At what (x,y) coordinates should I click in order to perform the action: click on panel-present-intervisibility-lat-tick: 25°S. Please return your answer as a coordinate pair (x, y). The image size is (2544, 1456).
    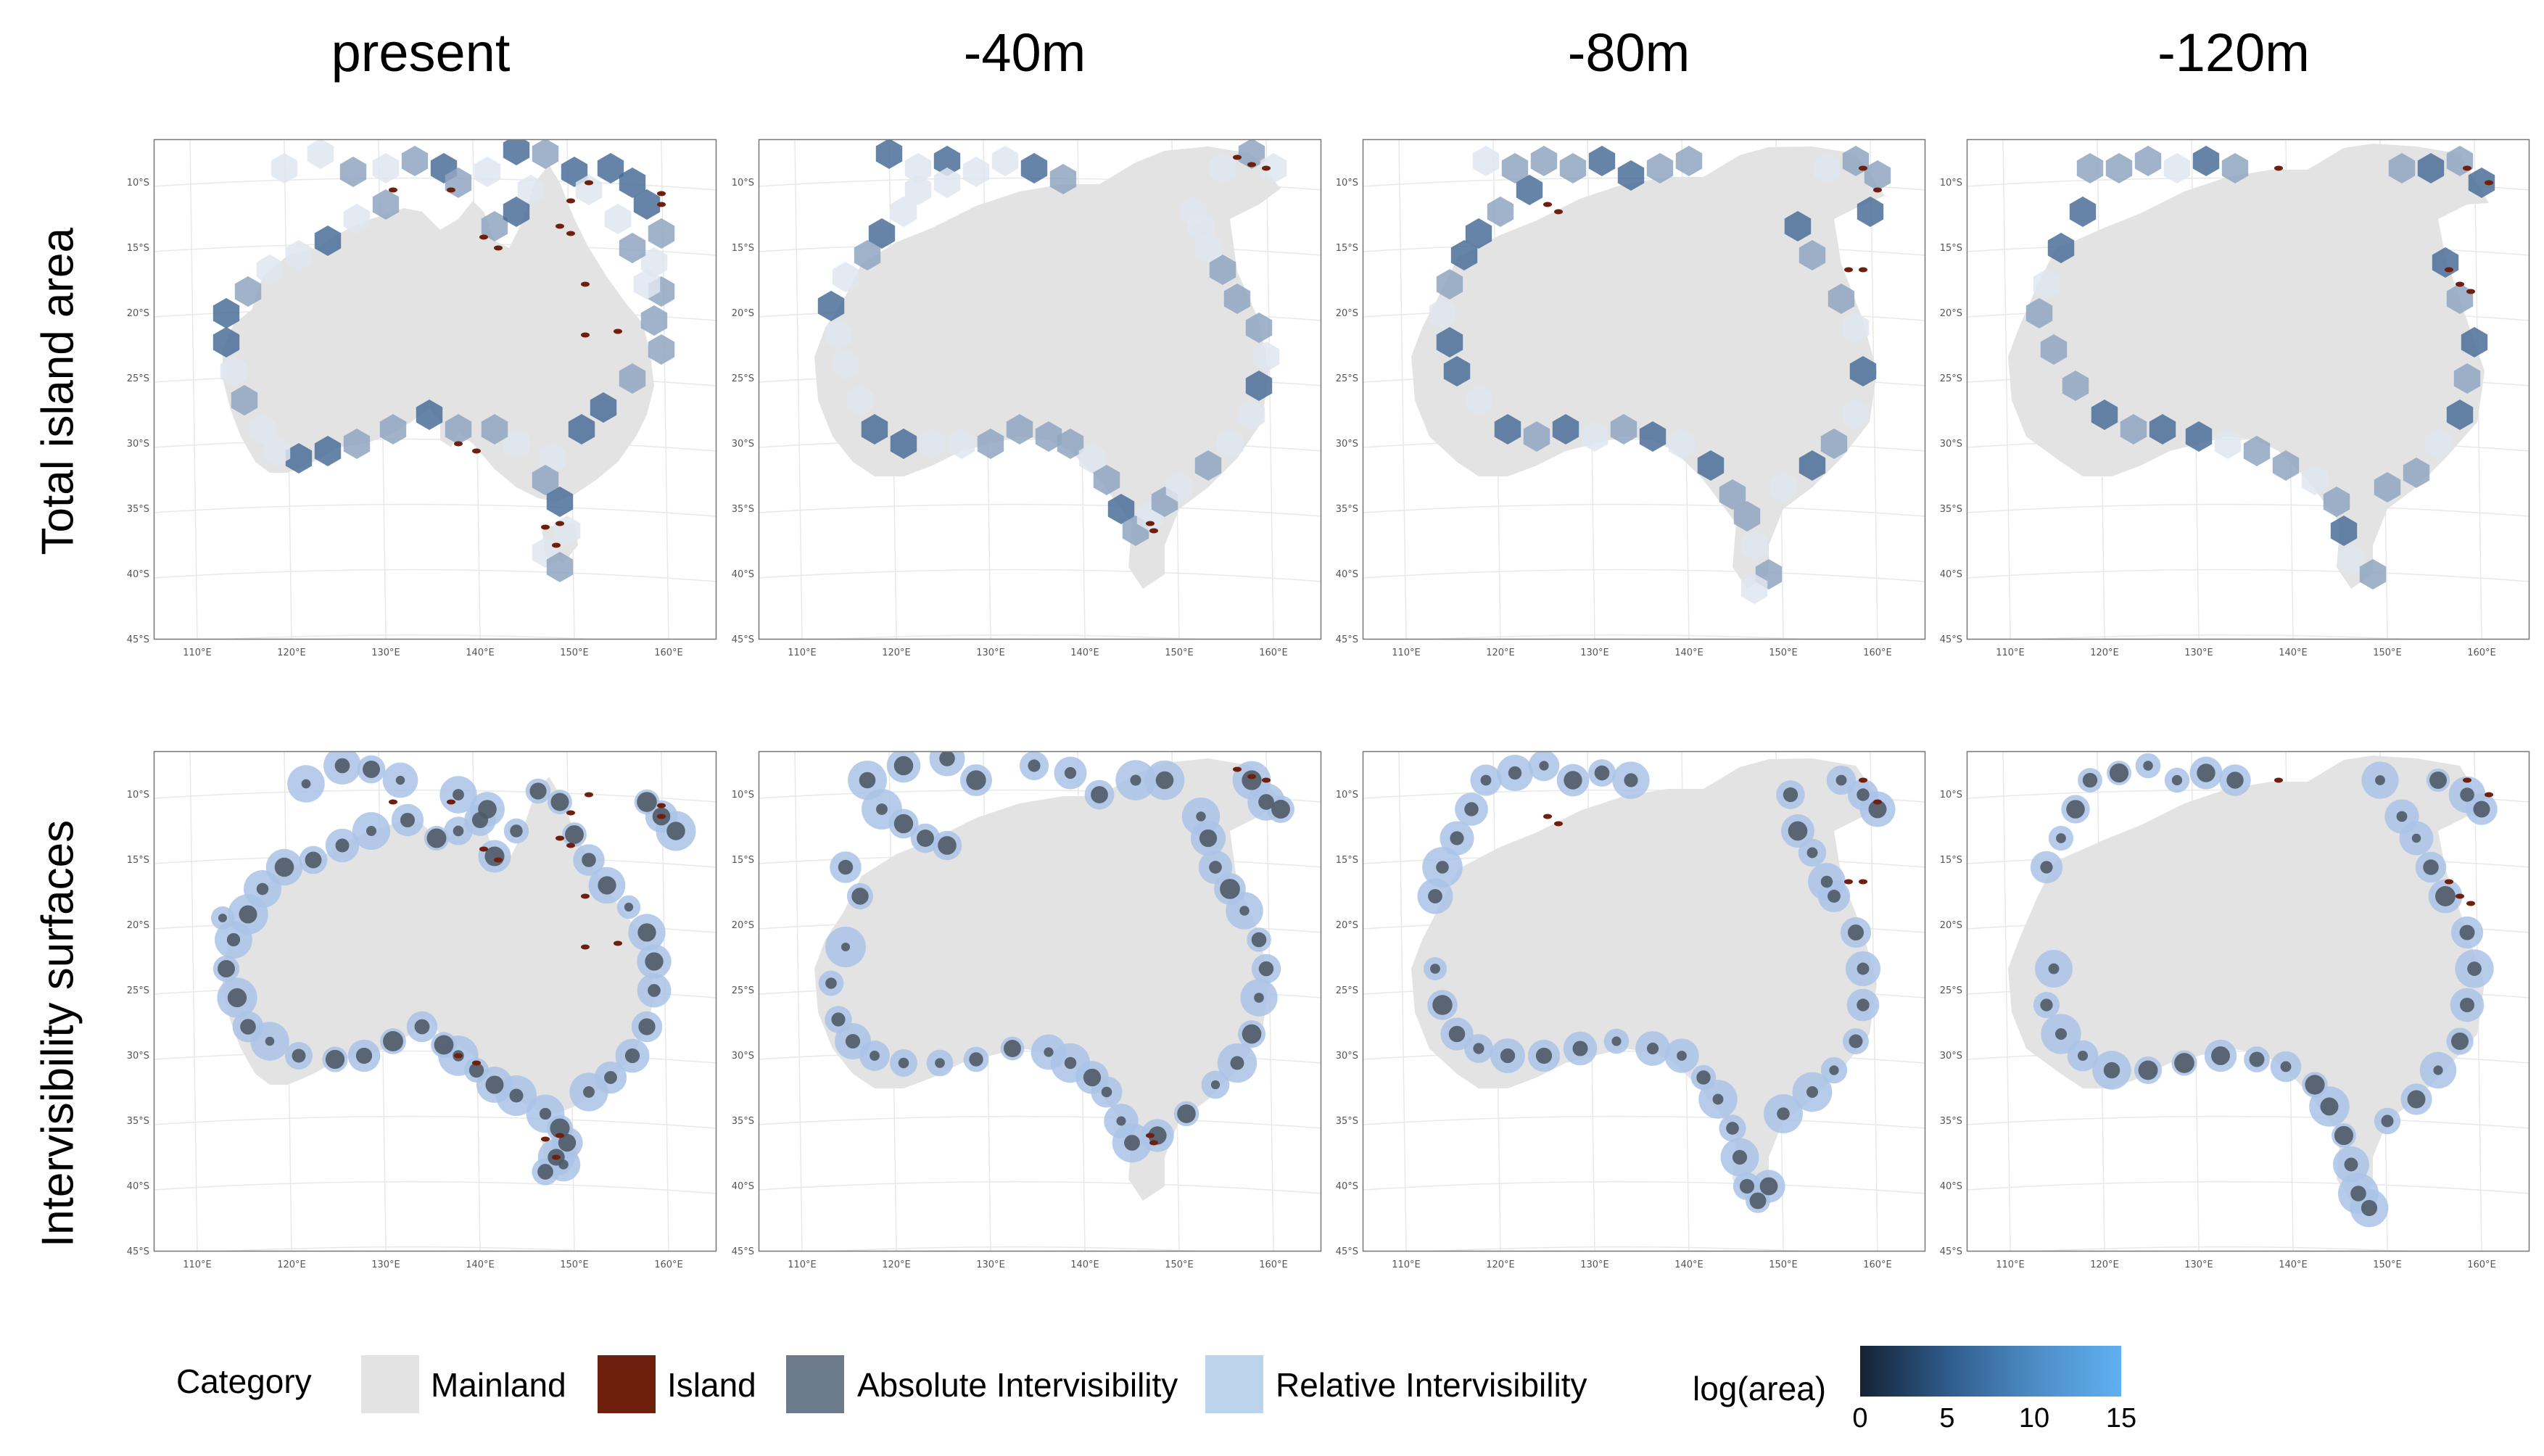
    Looking at the image, I should click on (138, 990).